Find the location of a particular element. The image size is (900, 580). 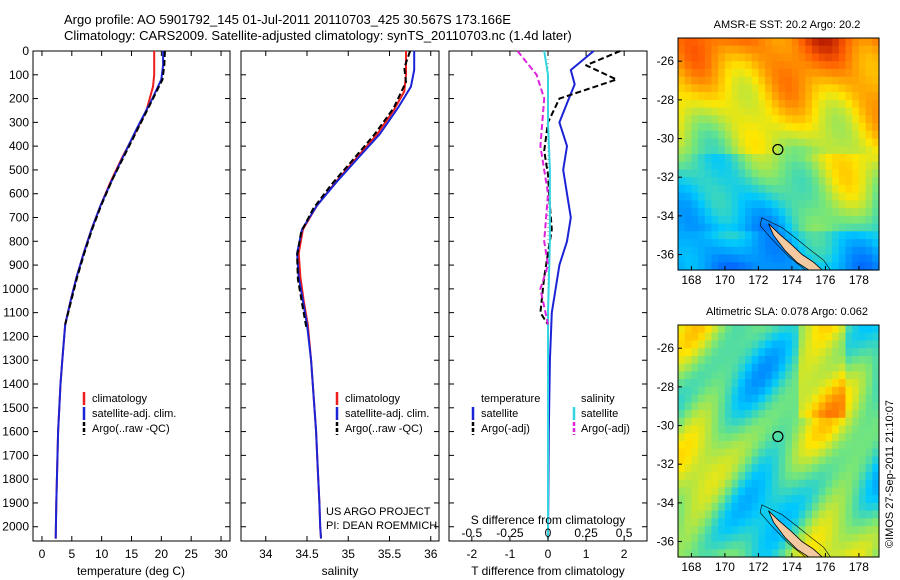

x-tick-label: 35 is located at coordinates (349, 554).